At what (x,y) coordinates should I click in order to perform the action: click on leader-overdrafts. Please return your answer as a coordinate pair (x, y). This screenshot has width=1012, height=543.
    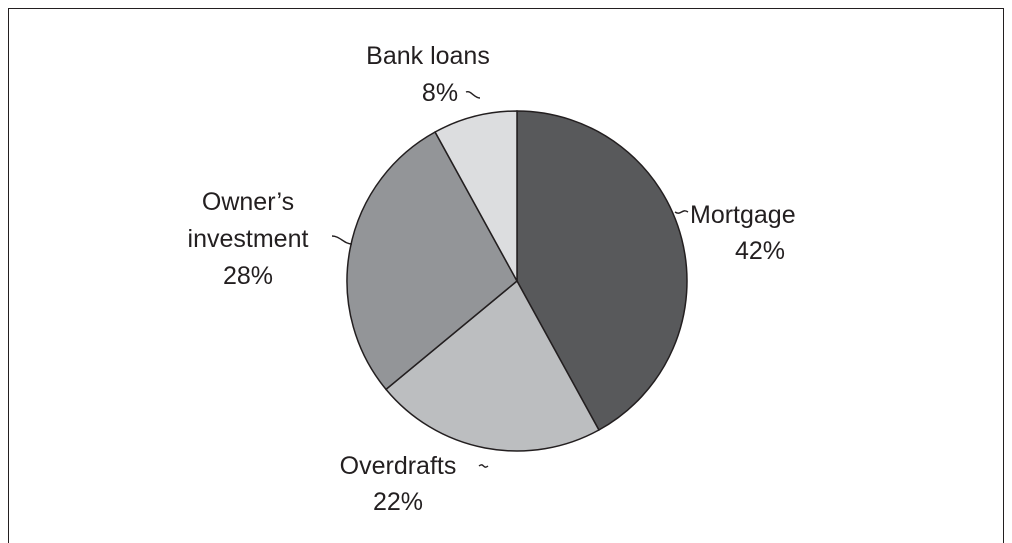
    Looking at the image, I should click on (483, 466).